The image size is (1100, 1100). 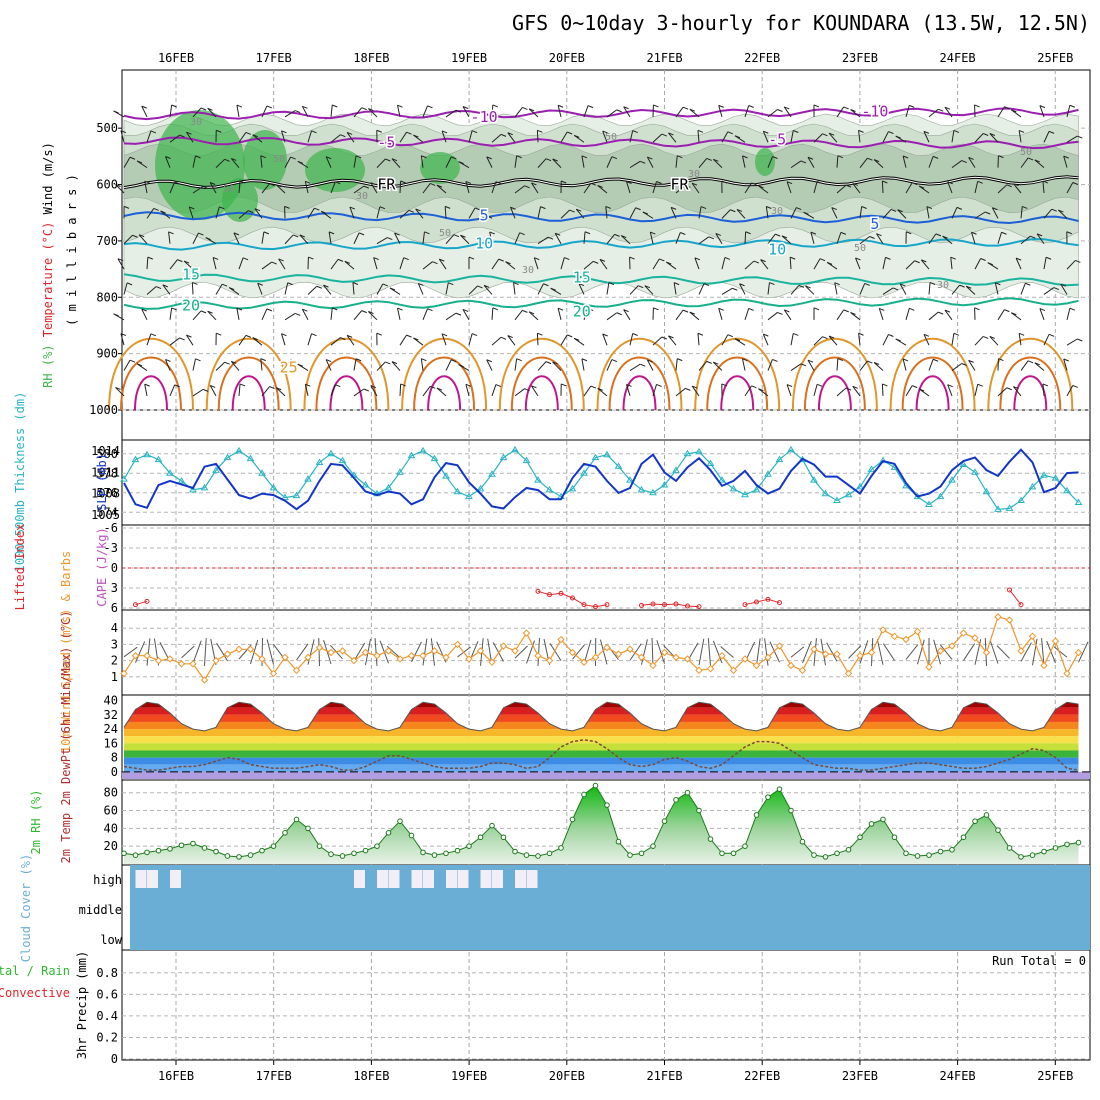 What do you see at coordinates (610, 907) in the screenshot?
I see `cloud-cover-fill` at bounding box center [610, 907].